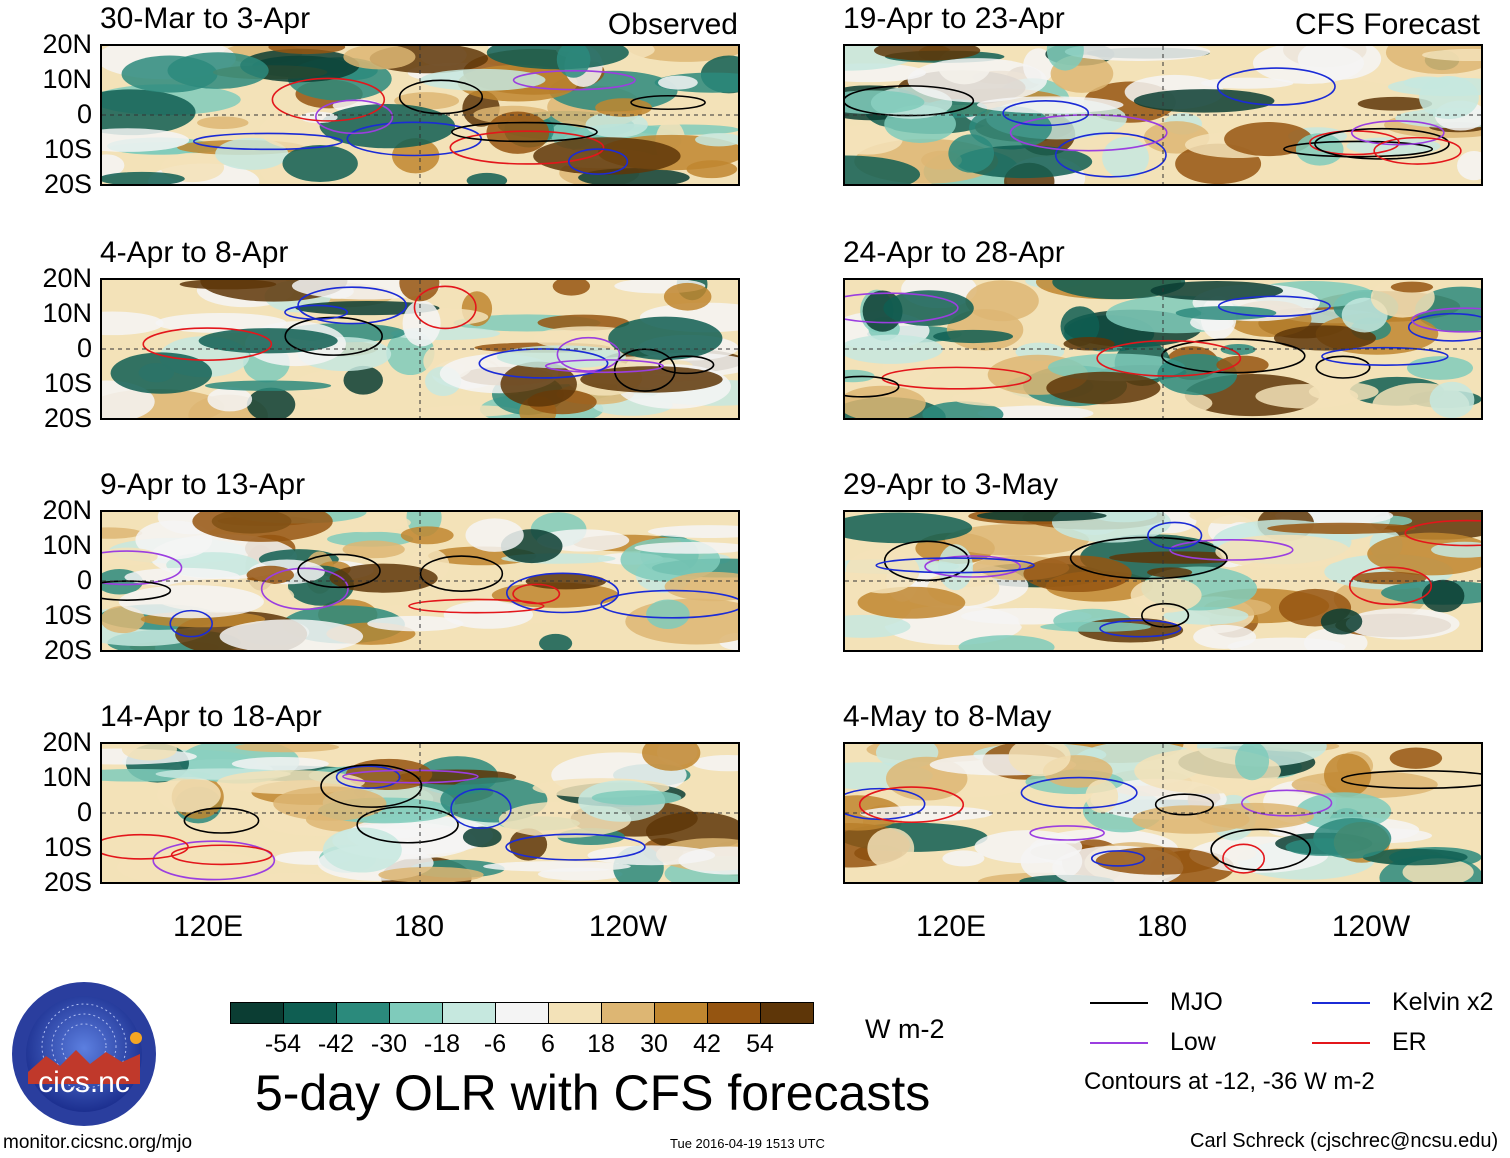 This screenshot has width=1510, height=1158. I want to click on panel-title: 14-Apr to 18-Apr, so click(211, 716).